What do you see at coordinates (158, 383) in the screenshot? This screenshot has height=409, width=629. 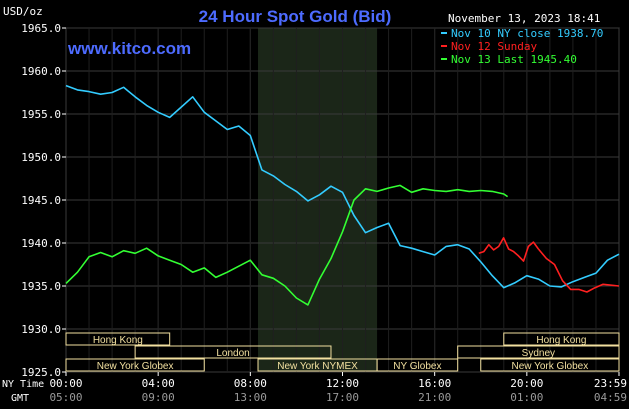 I see `x-tick-label: 04:00` at bounding box center [158, 383].